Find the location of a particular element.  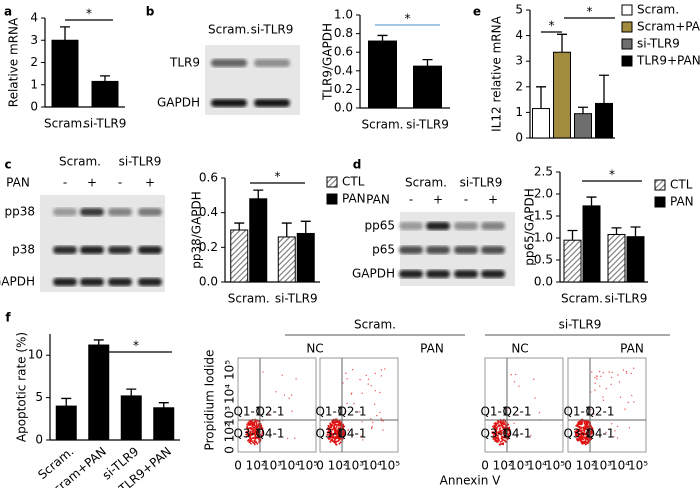

lane-label: si-TLR9 is located at coordinates (272, 30).